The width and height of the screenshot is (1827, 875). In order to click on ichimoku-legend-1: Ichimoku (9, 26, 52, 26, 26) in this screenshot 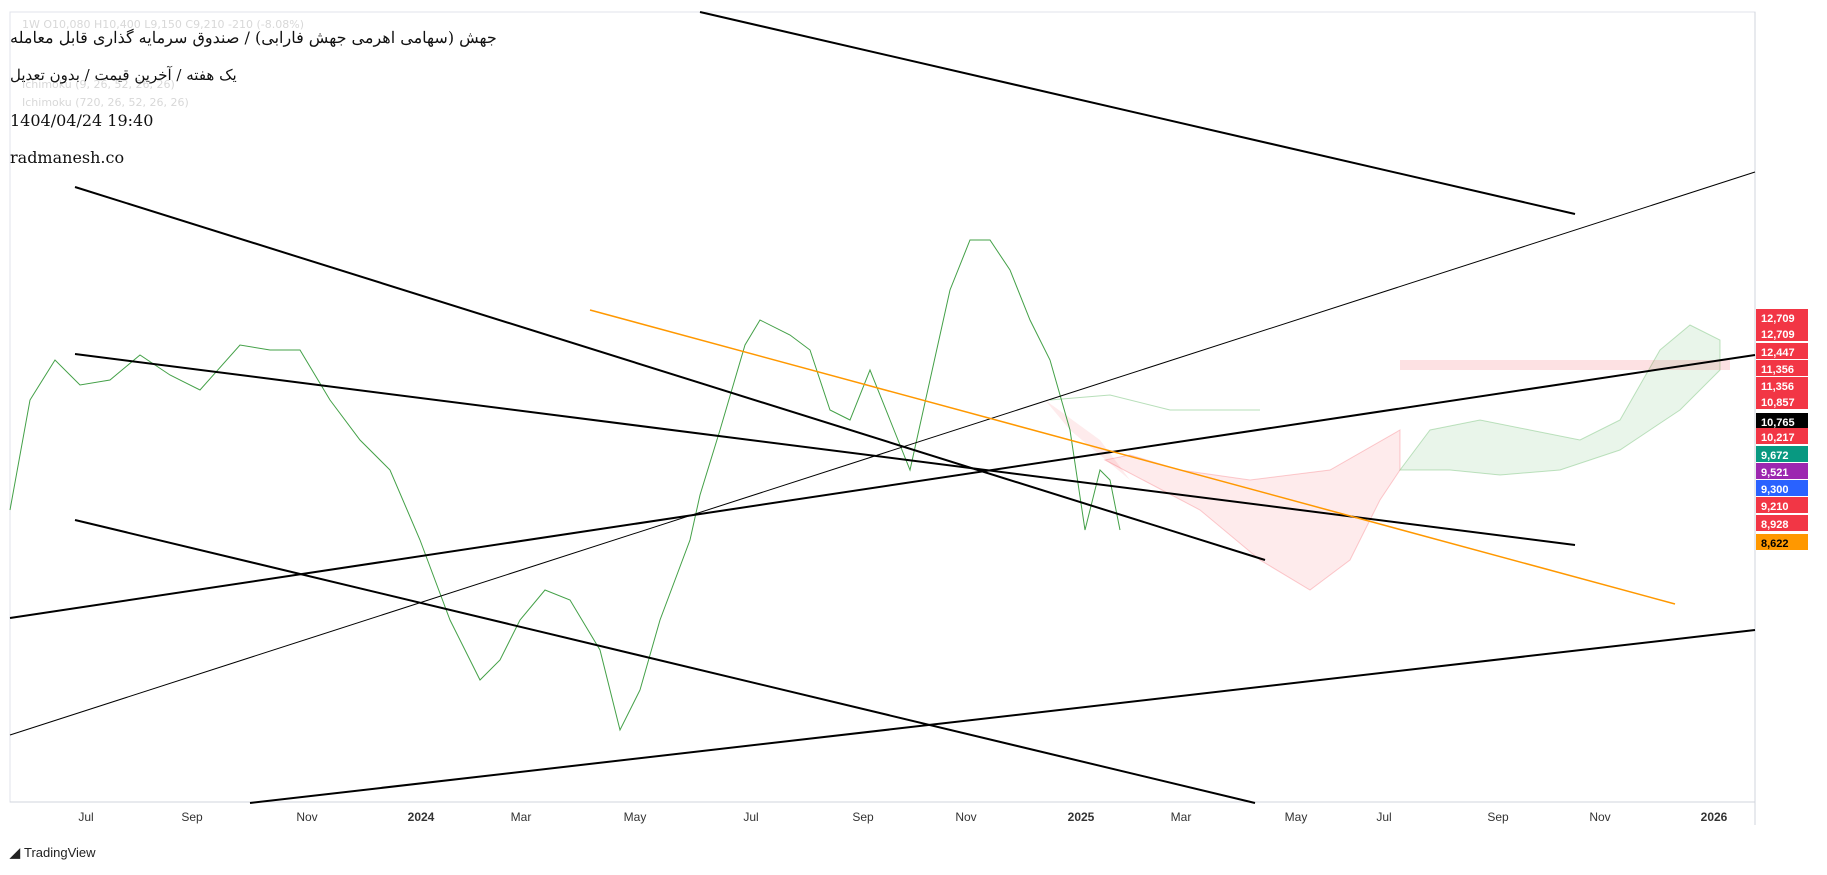, I will do `click(98, 84)`.